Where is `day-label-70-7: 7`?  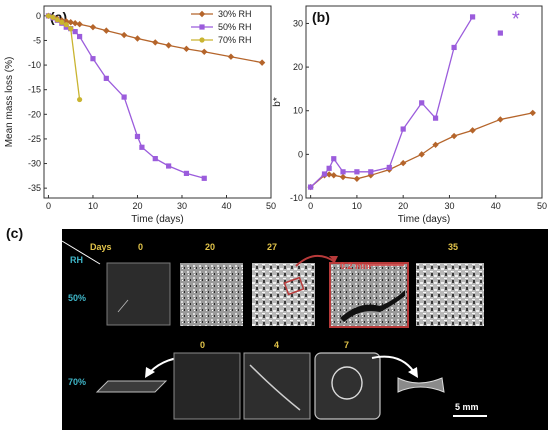 day-label-70-7: 7 is located at coordinates (346, 345).